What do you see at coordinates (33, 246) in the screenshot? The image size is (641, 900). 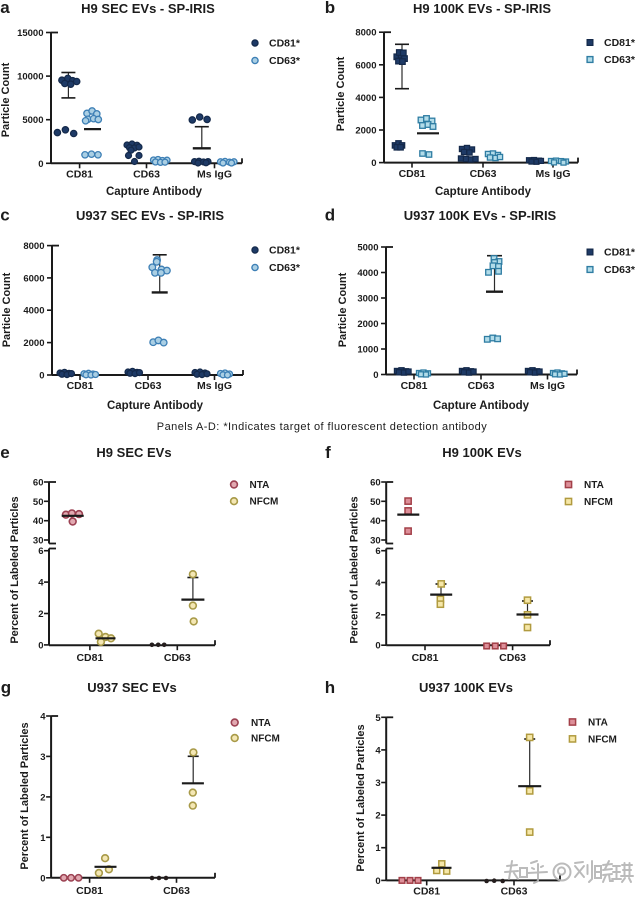 I see `svg-text: 8000` at bounding box center [33, 246].